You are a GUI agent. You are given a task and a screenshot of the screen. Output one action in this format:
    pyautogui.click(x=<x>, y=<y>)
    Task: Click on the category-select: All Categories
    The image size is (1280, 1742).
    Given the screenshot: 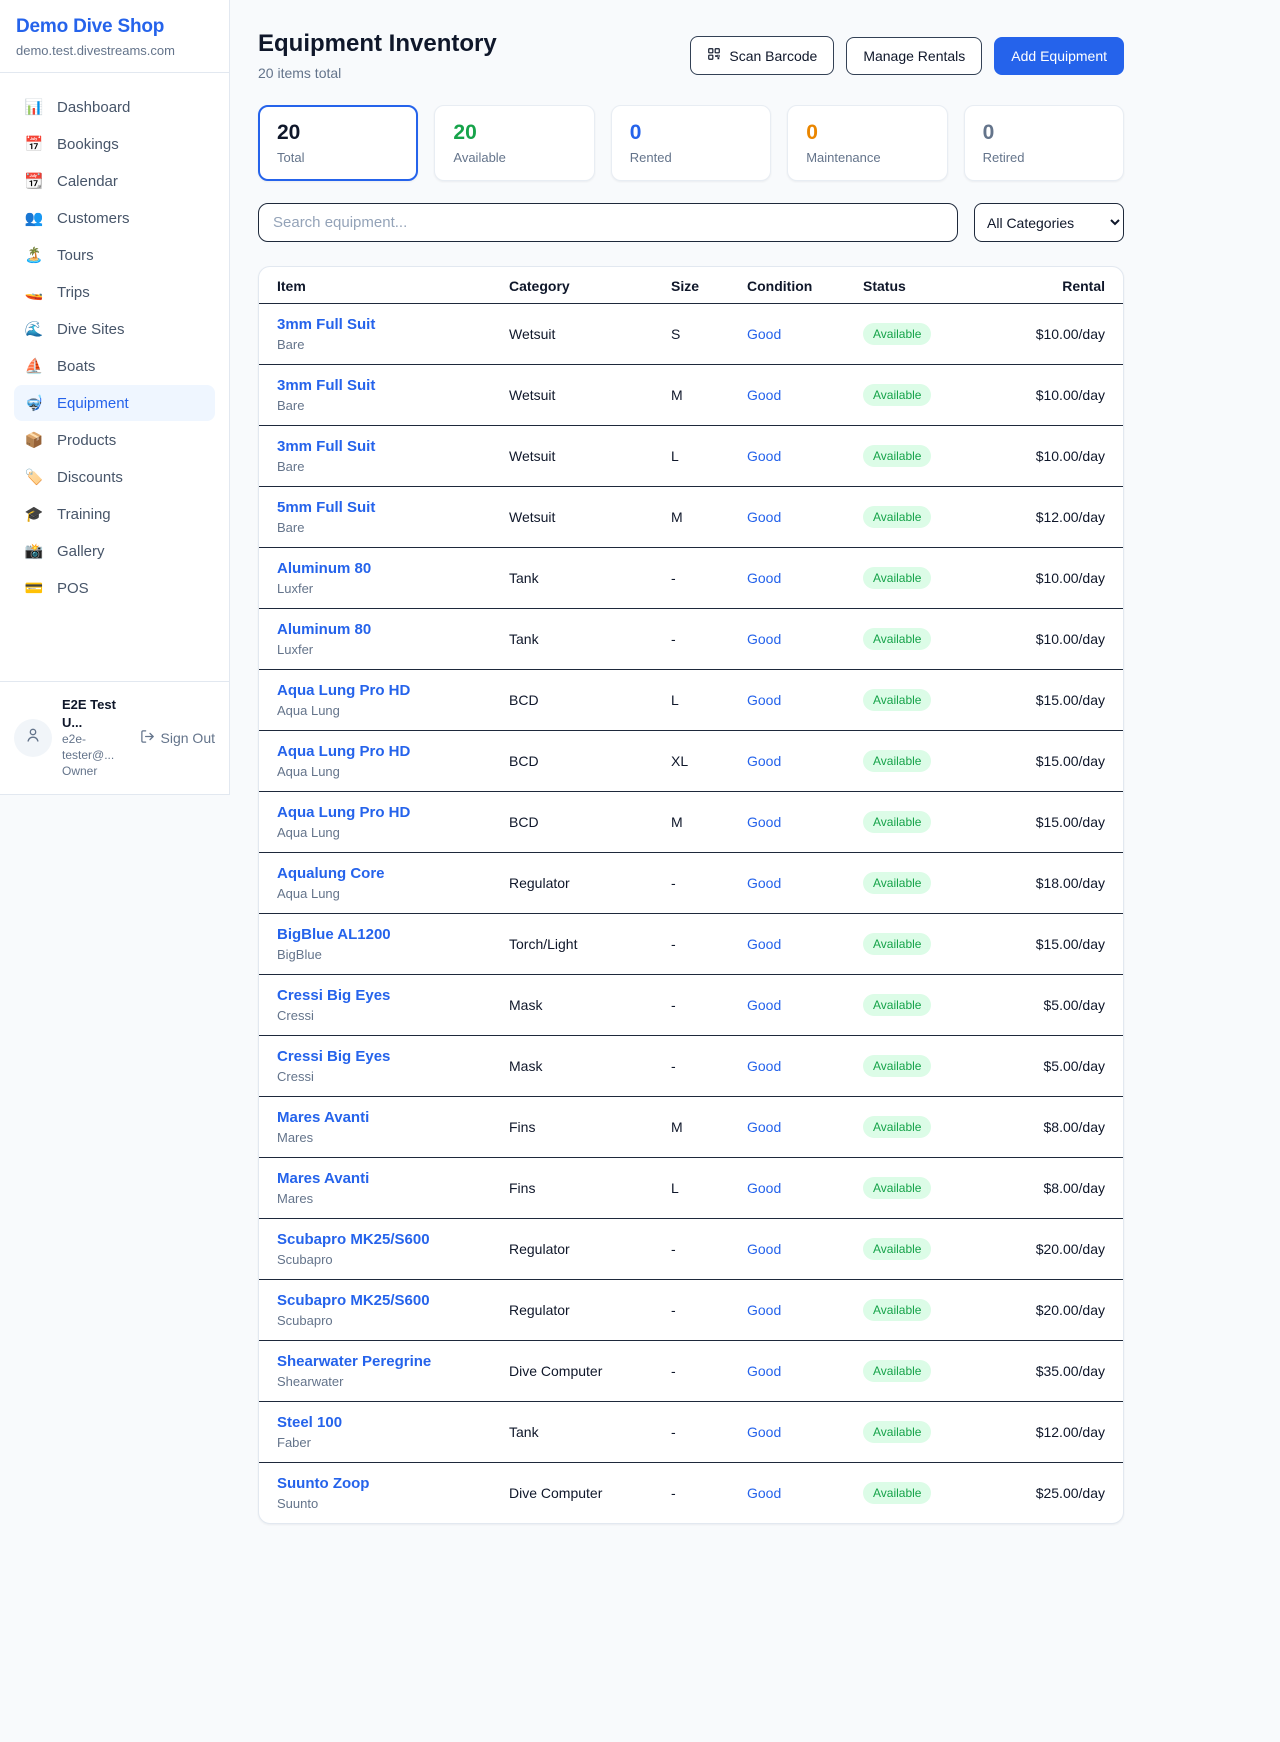 What is the action you would take?
    pyautogui.click(x=1049, y=222)
    